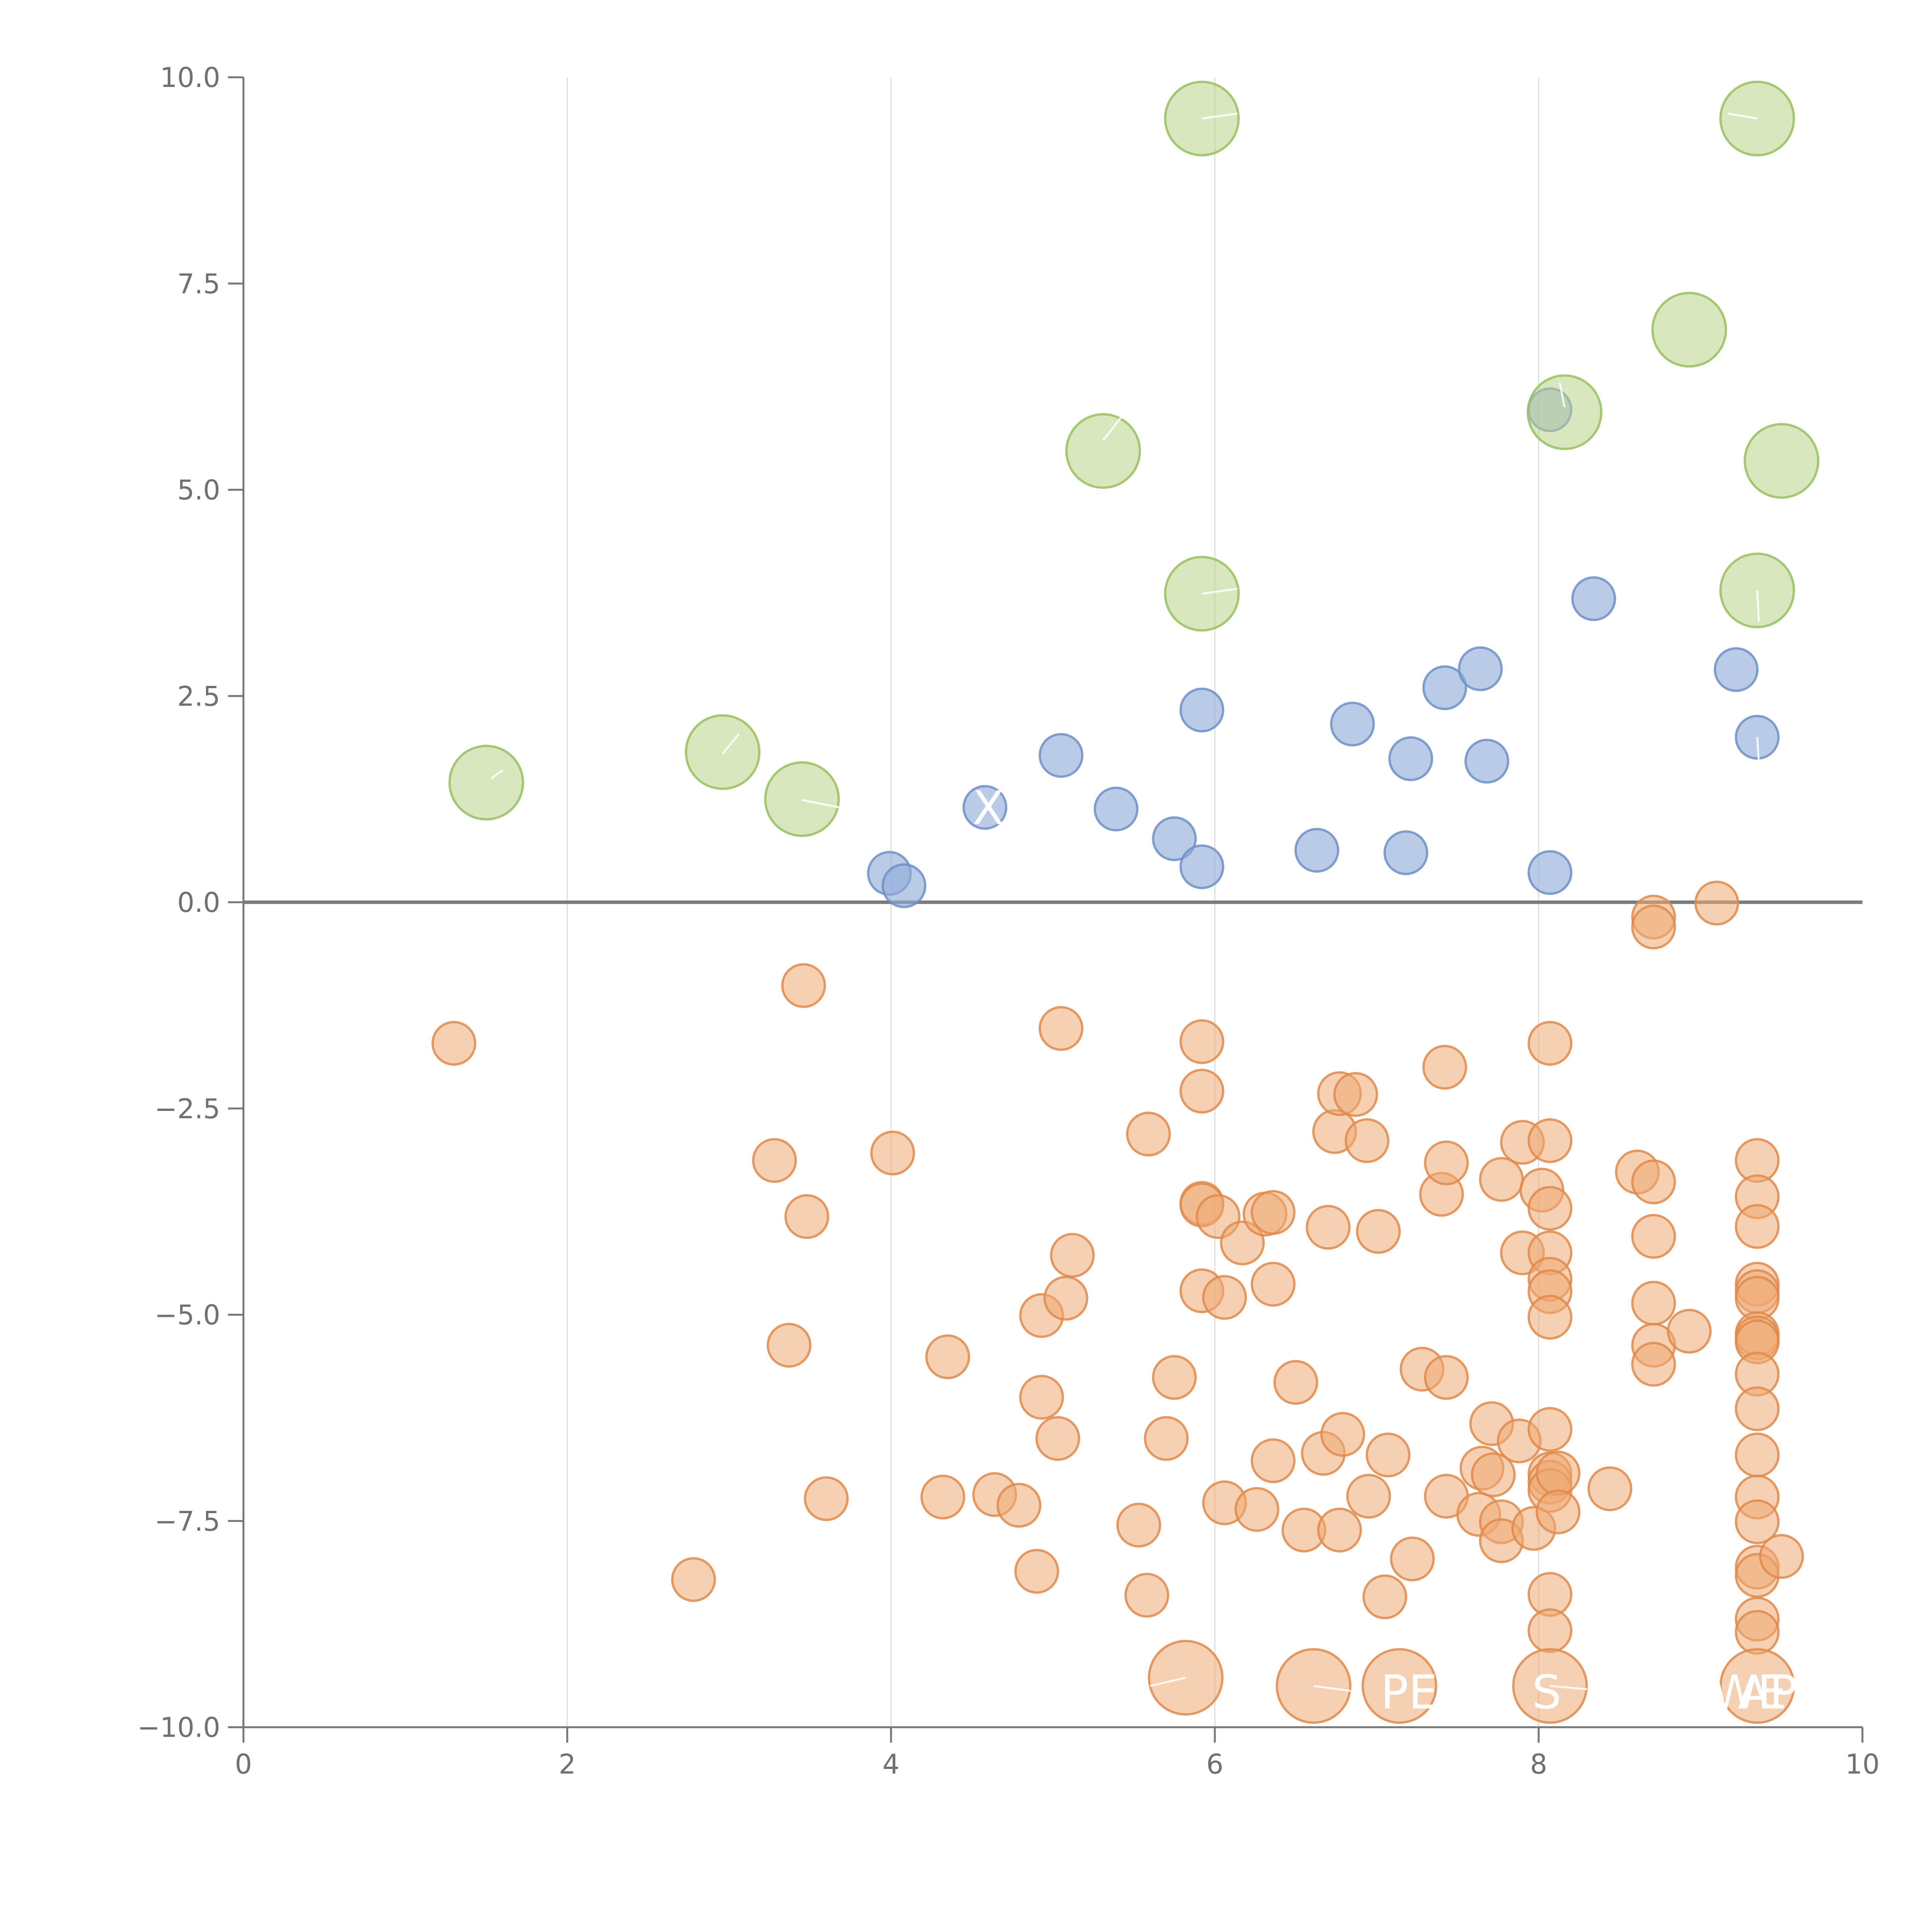 This screenshot has height=1932, width=1932. Describe the element at coordinates (198, 903) in the screenshot. I see `y-tick-label: 0.0` at that location.